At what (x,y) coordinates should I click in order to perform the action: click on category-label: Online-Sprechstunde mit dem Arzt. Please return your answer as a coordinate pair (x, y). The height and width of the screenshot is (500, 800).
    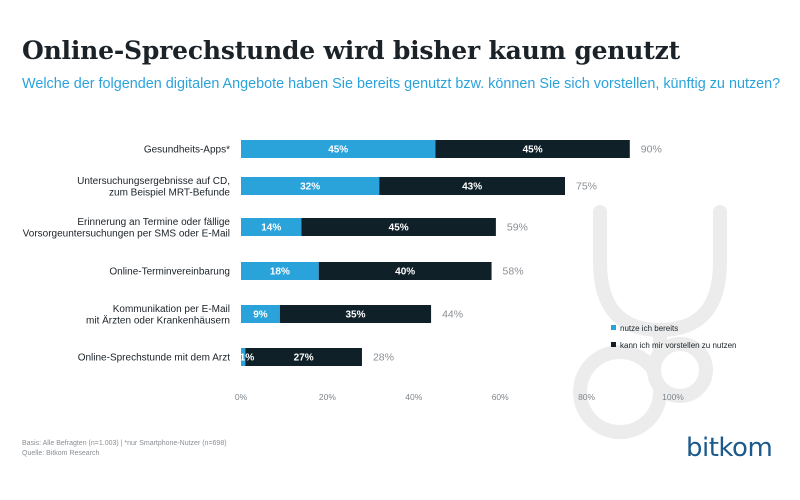
    Looking at the image, I should click on (154, 358).